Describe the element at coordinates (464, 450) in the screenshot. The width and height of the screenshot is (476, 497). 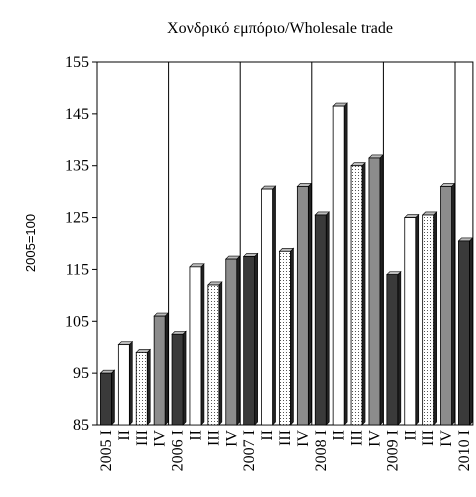
I see `x-tick-label: 2010 I` at that location.